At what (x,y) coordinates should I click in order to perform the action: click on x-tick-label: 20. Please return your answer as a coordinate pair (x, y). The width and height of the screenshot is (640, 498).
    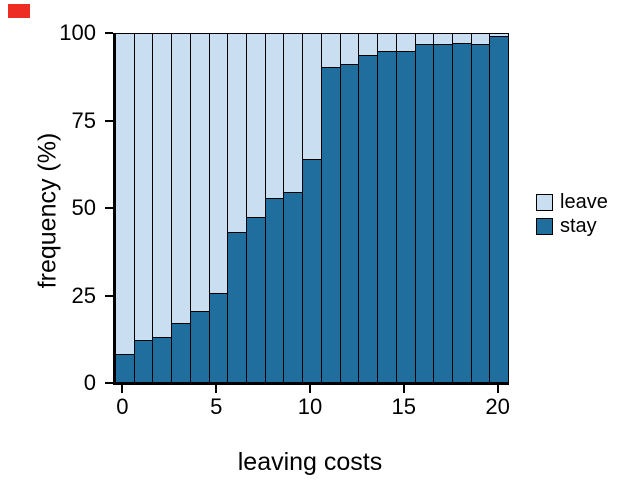
    Looking at the image, I should click on (497, 406).